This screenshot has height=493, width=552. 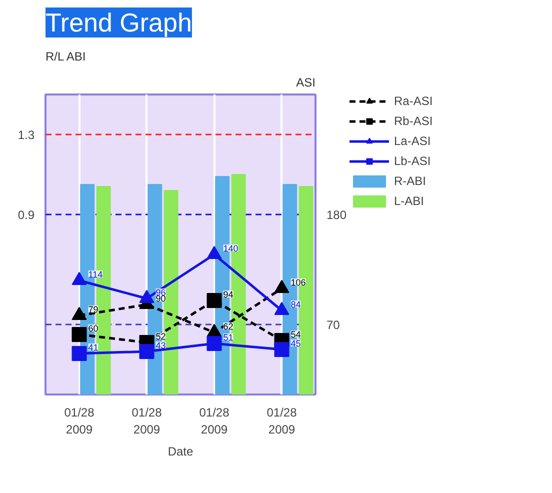 I want to click on data-label: 52, so click(x=161, y=337).